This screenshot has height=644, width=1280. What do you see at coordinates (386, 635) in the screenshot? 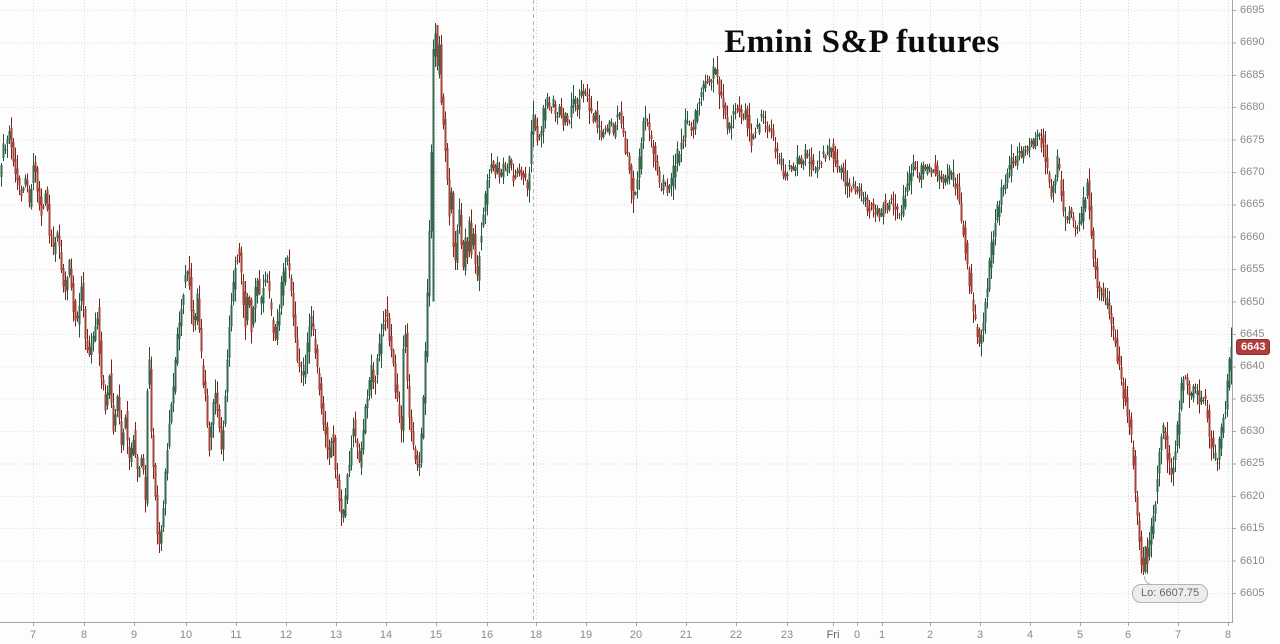
I see `time-tick-label: 14` at bounding box center [386, 635].